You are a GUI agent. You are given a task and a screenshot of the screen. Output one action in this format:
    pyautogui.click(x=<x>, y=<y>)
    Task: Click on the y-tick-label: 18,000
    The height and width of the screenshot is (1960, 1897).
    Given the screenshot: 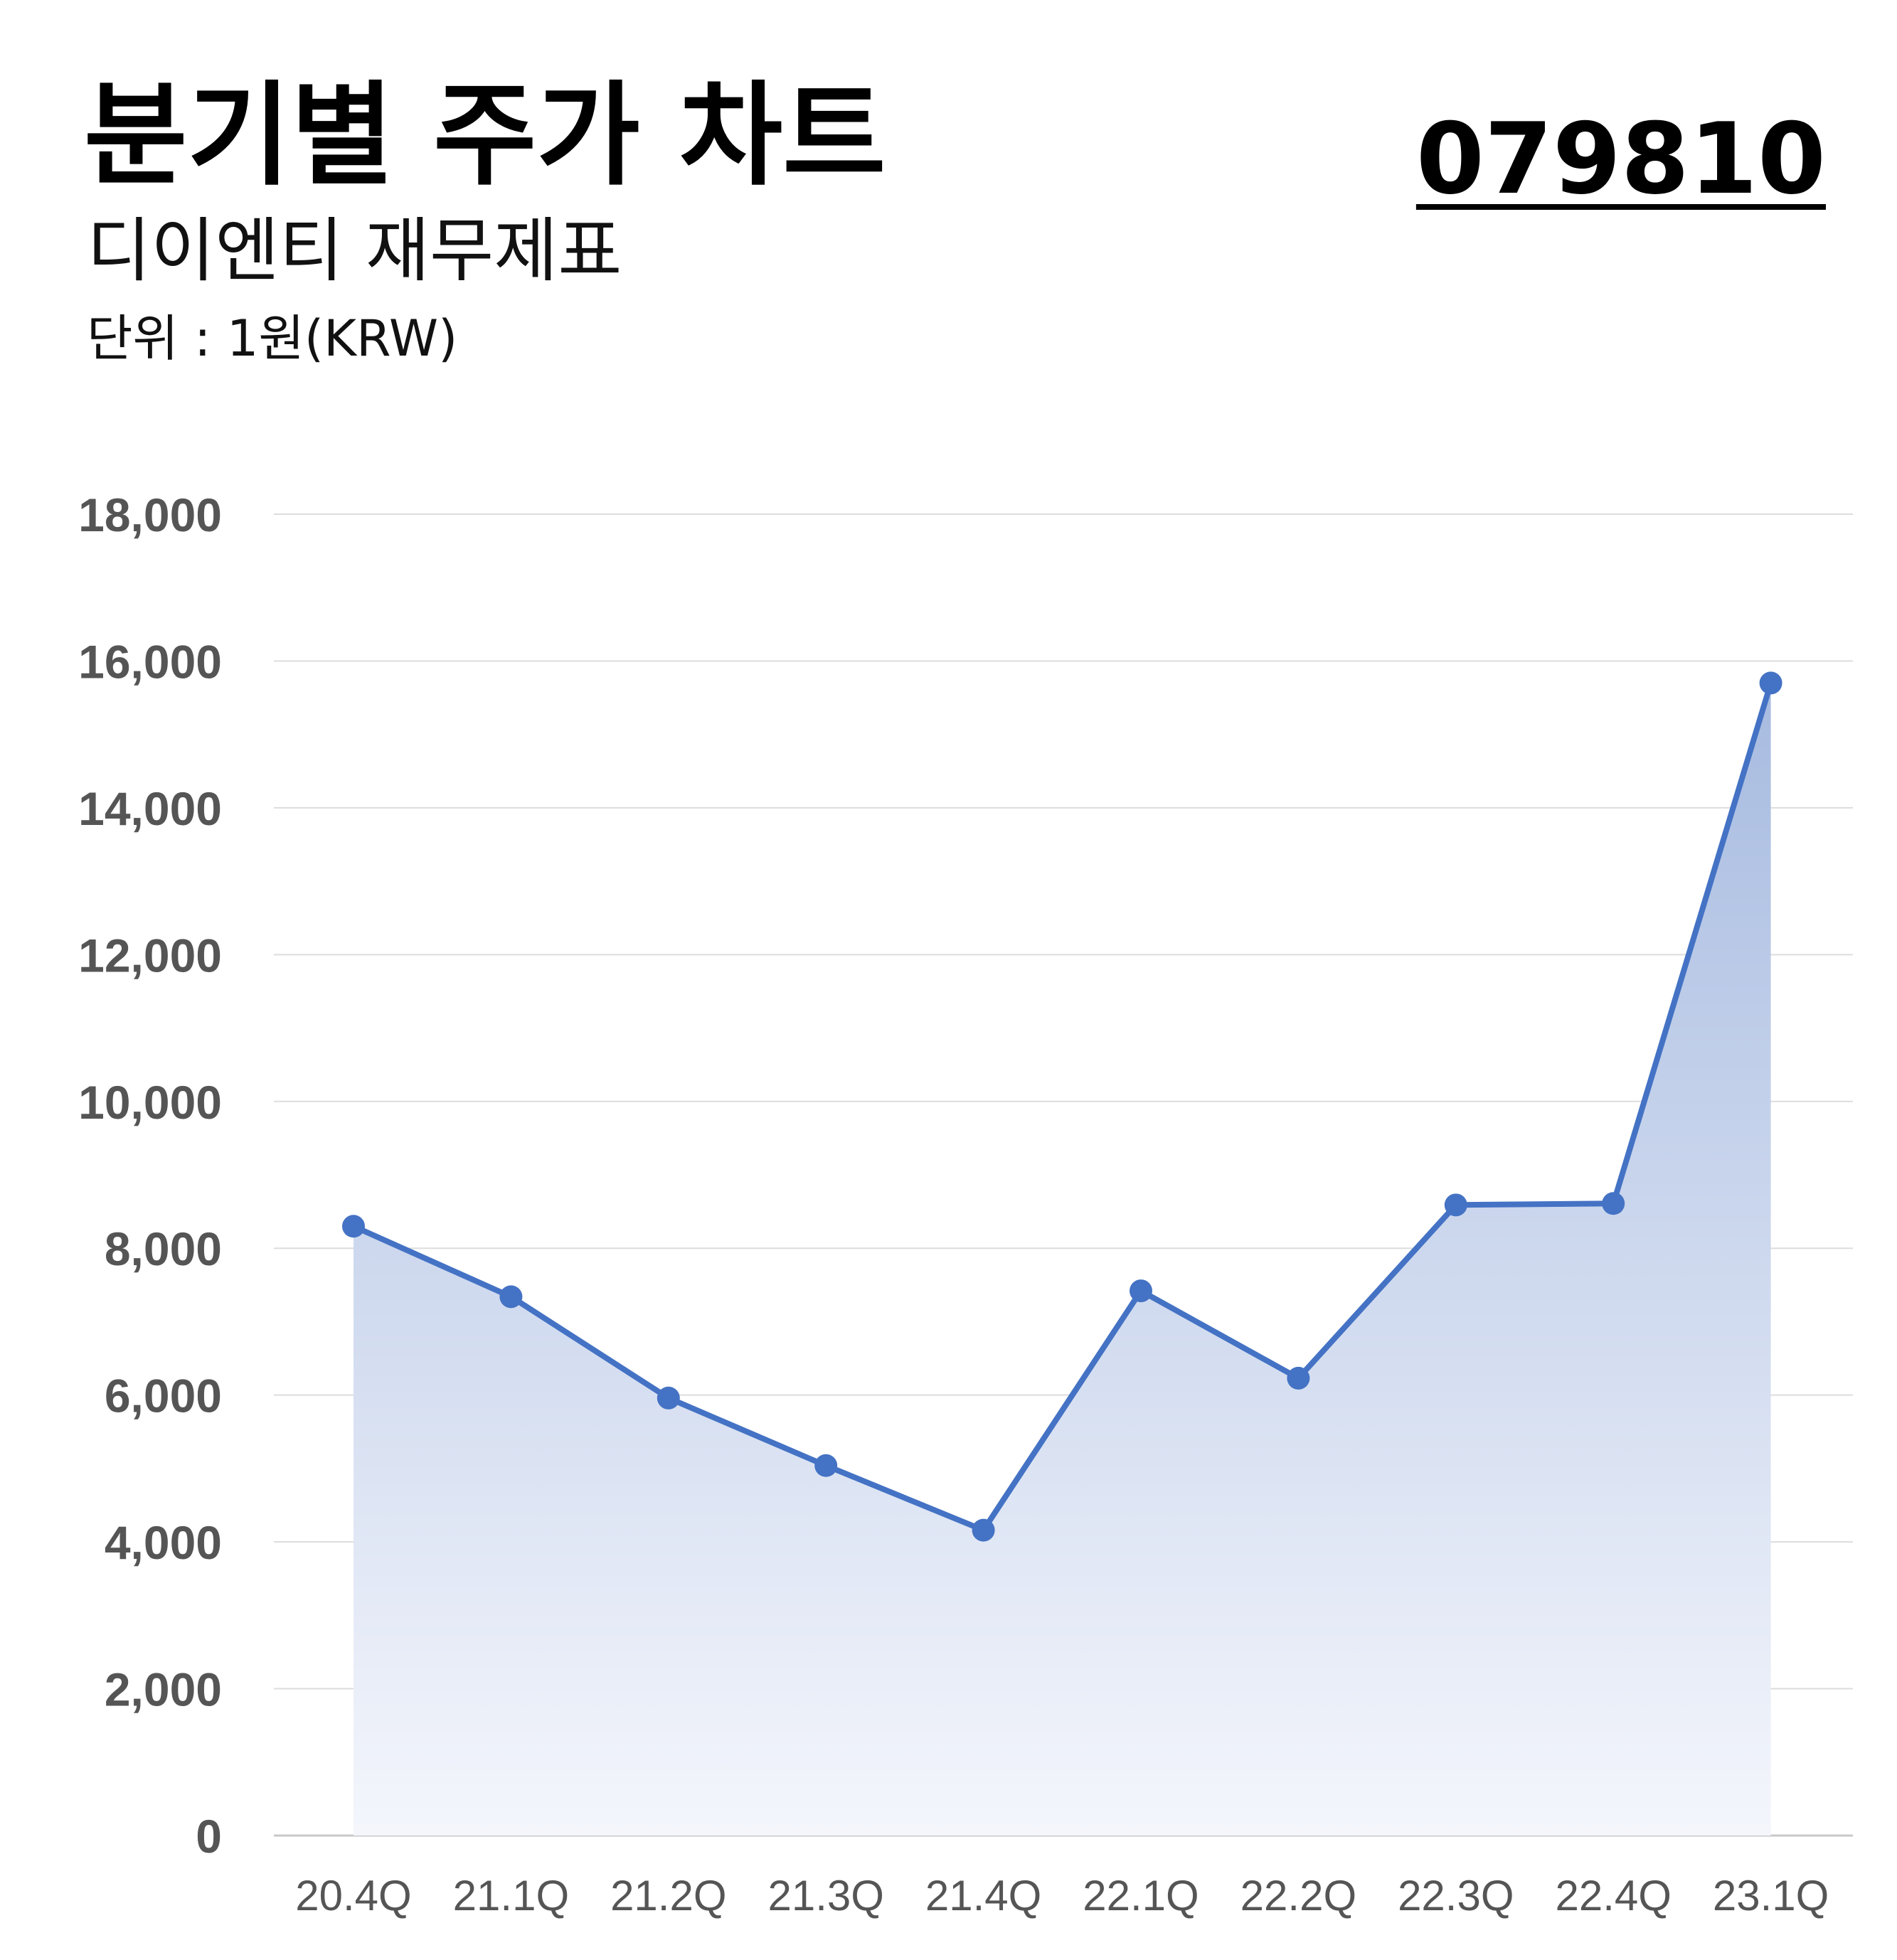 What is the action you would take?
    pyautogui.click(x=150, y=515)
    